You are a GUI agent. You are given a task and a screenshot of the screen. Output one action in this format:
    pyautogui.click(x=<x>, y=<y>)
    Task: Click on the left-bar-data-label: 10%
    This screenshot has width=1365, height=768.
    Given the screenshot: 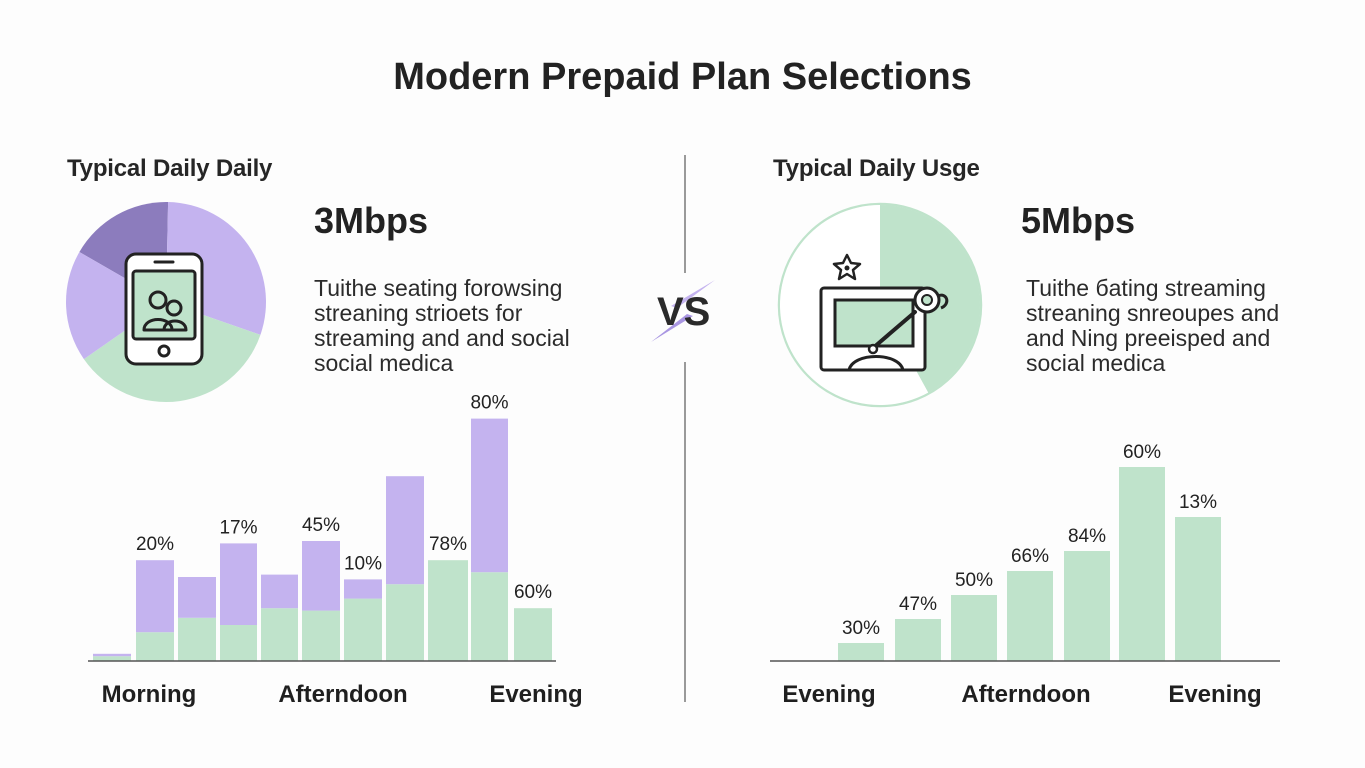 What is the action you would take?
    pyautogui.click(x=363, y=563)
    